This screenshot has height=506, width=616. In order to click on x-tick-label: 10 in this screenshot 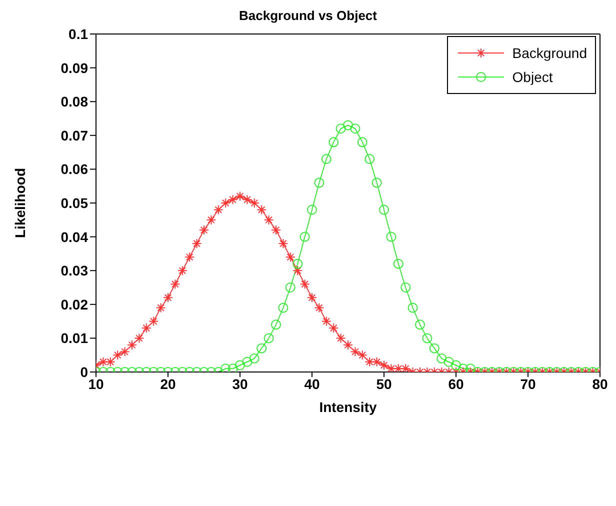, I will do `click(96, 384)`.